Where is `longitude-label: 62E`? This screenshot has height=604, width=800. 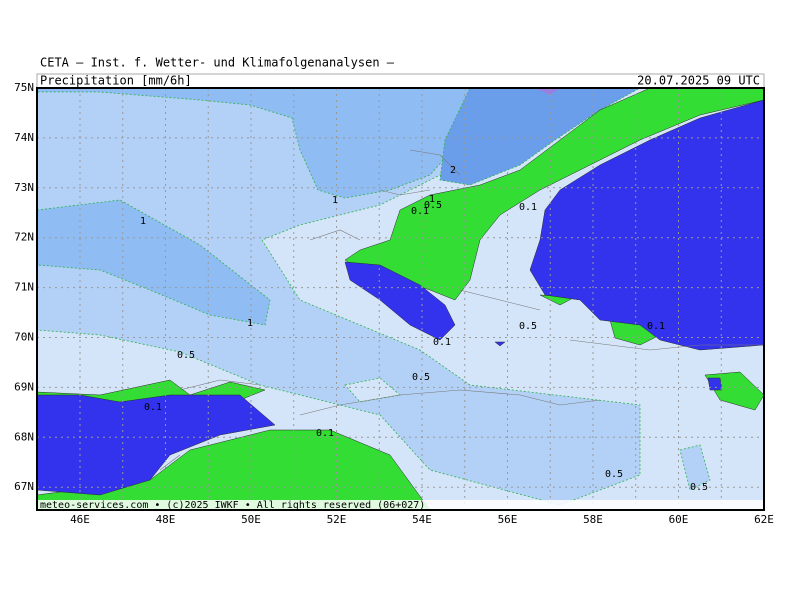
longitude-label: 62E is located at coordinates (764, 519).